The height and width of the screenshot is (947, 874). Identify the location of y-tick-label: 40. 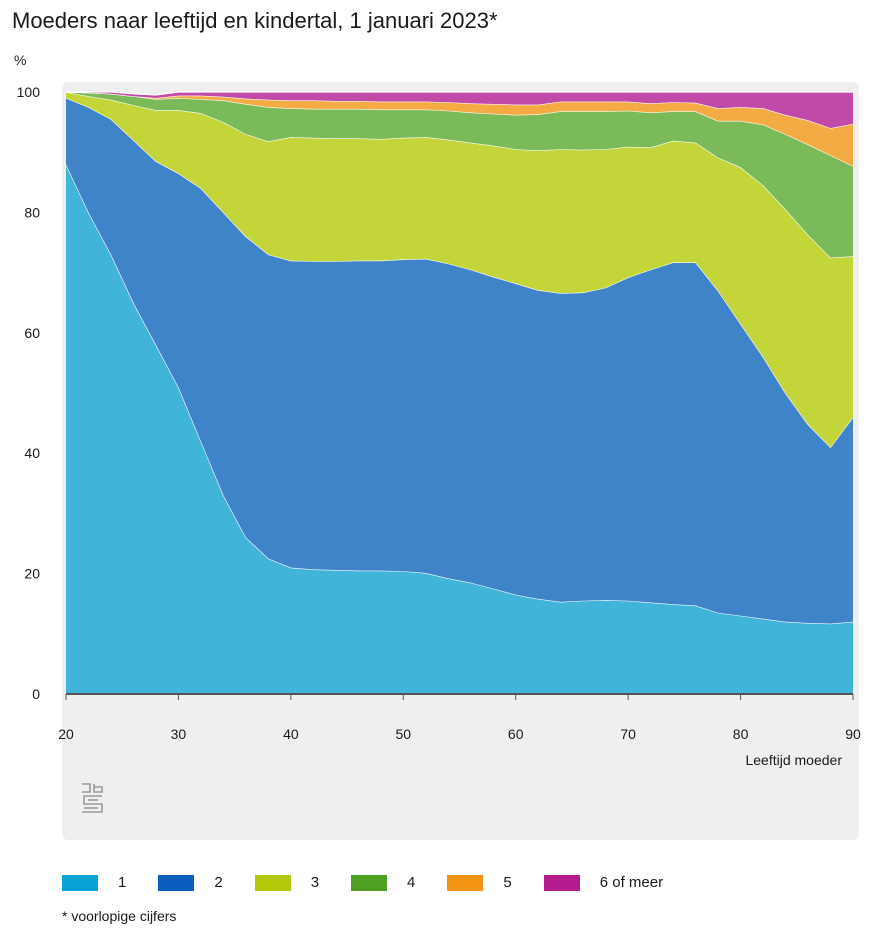
(32, 453).